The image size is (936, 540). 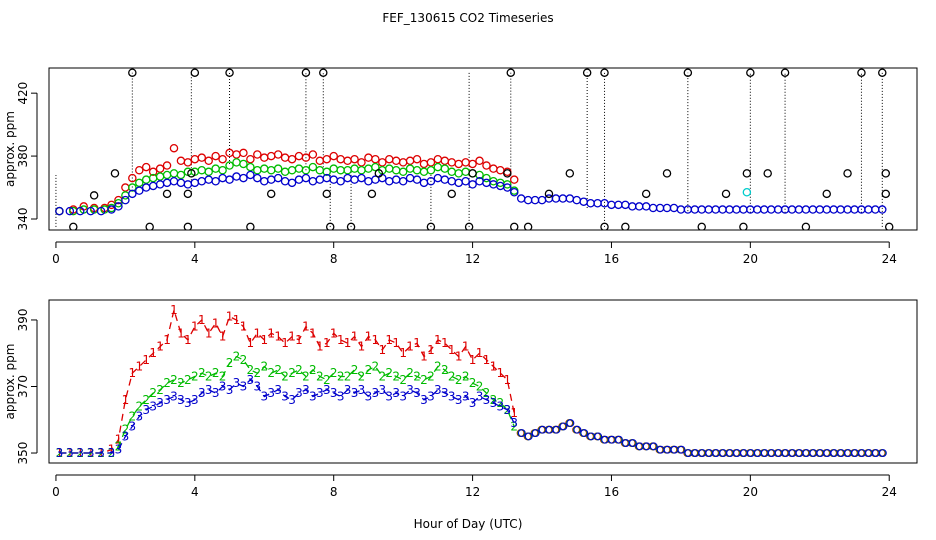 What do you see at coordinates (889, 259) in the screenshot?
I see `top-x-tick-label: 24` at bounding box center [889, 259].